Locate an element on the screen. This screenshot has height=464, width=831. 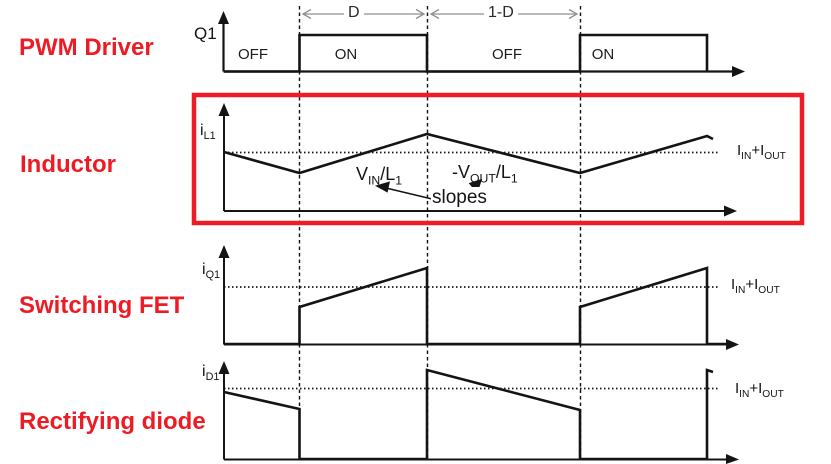
pwm-state-off-2: OFF is located at coordinates (507, 54).